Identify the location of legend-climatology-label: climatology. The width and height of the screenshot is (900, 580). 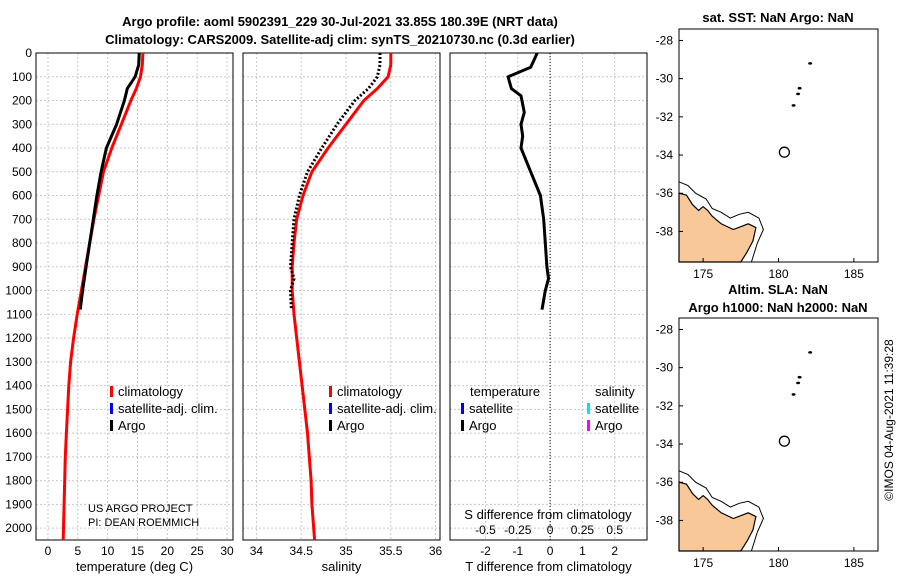
(151, 391).